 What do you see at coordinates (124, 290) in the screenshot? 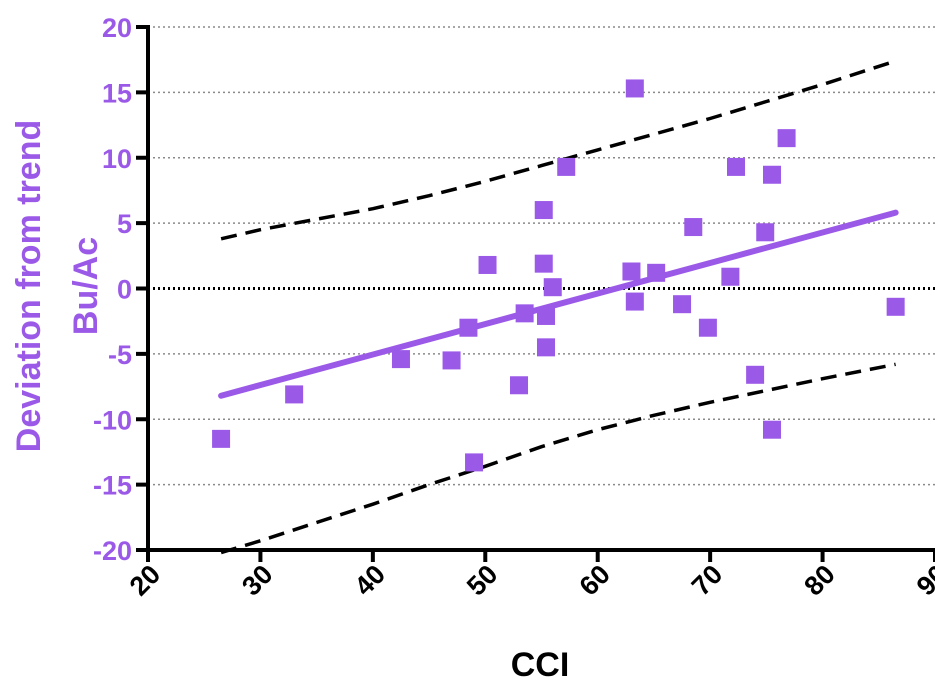
I see `y-tick-label: 0` at bounding box center [124, 290].